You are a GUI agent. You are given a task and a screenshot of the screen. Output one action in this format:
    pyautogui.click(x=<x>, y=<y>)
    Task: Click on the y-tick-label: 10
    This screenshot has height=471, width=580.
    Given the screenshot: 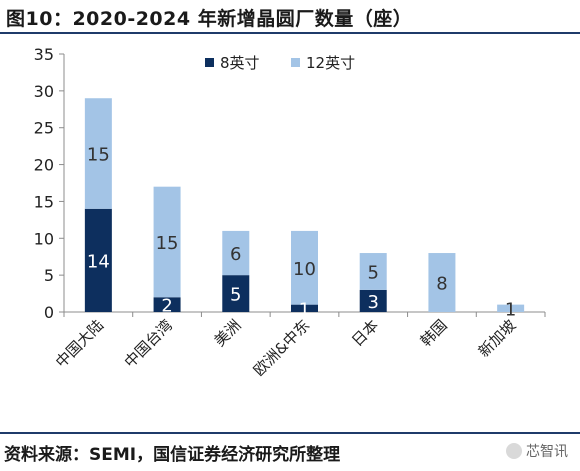 What is the action you would take?
    pyautogui.click(x=44, y=238)
    